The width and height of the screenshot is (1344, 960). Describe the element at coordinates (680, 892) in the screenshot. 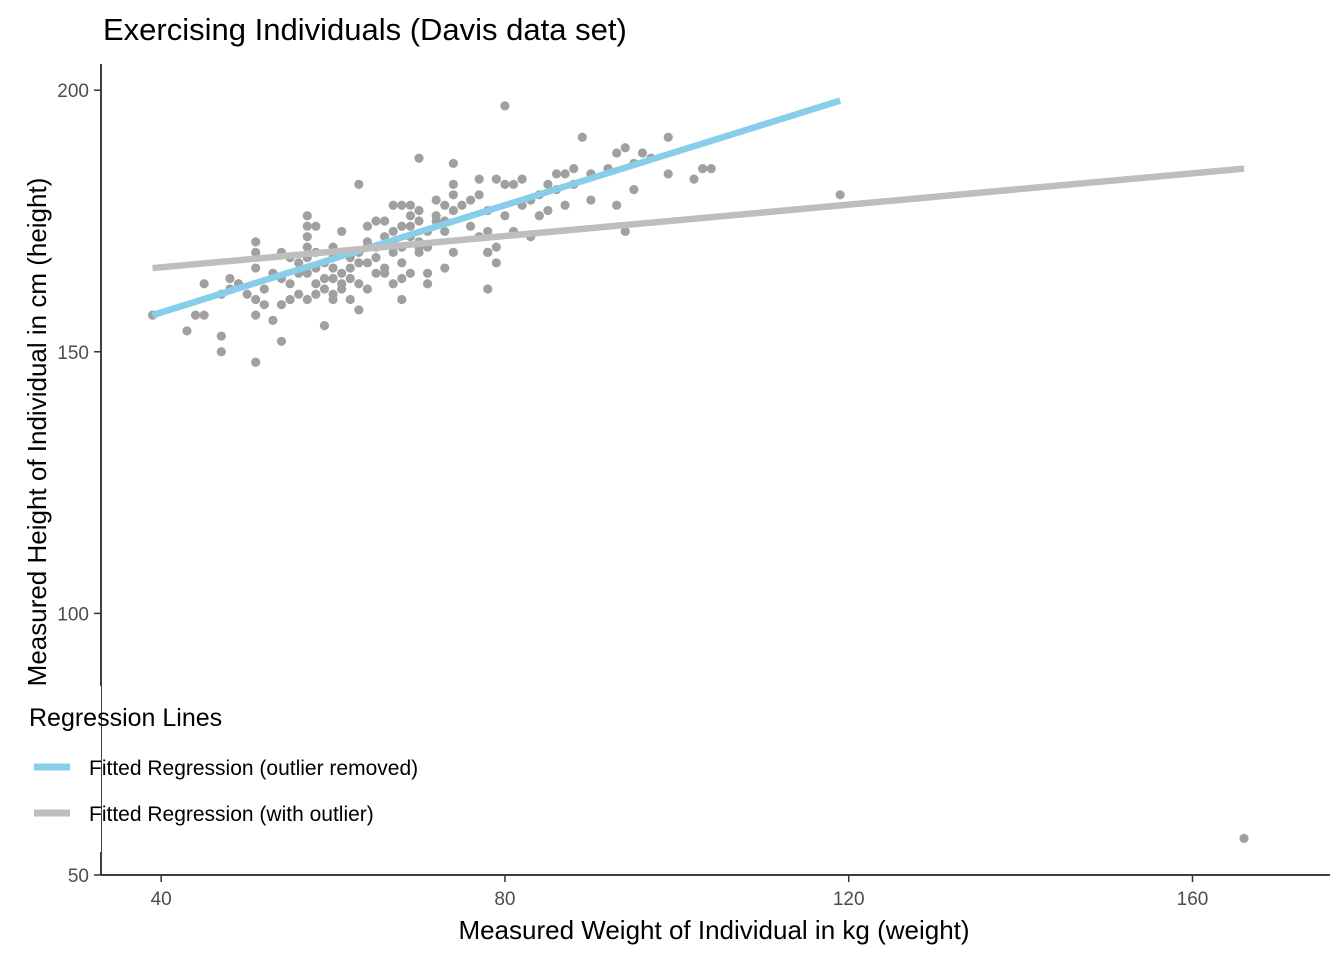

I see `x-axis-ticks: 40 80 120 160` at that location.